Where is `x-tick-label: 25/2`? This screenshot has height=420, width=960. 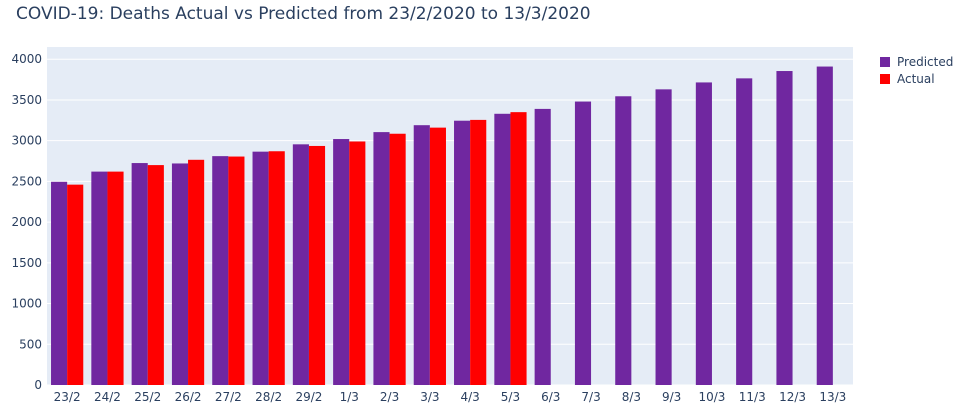 x-tick-label: 25/2 is located at coordinates (147, 397).